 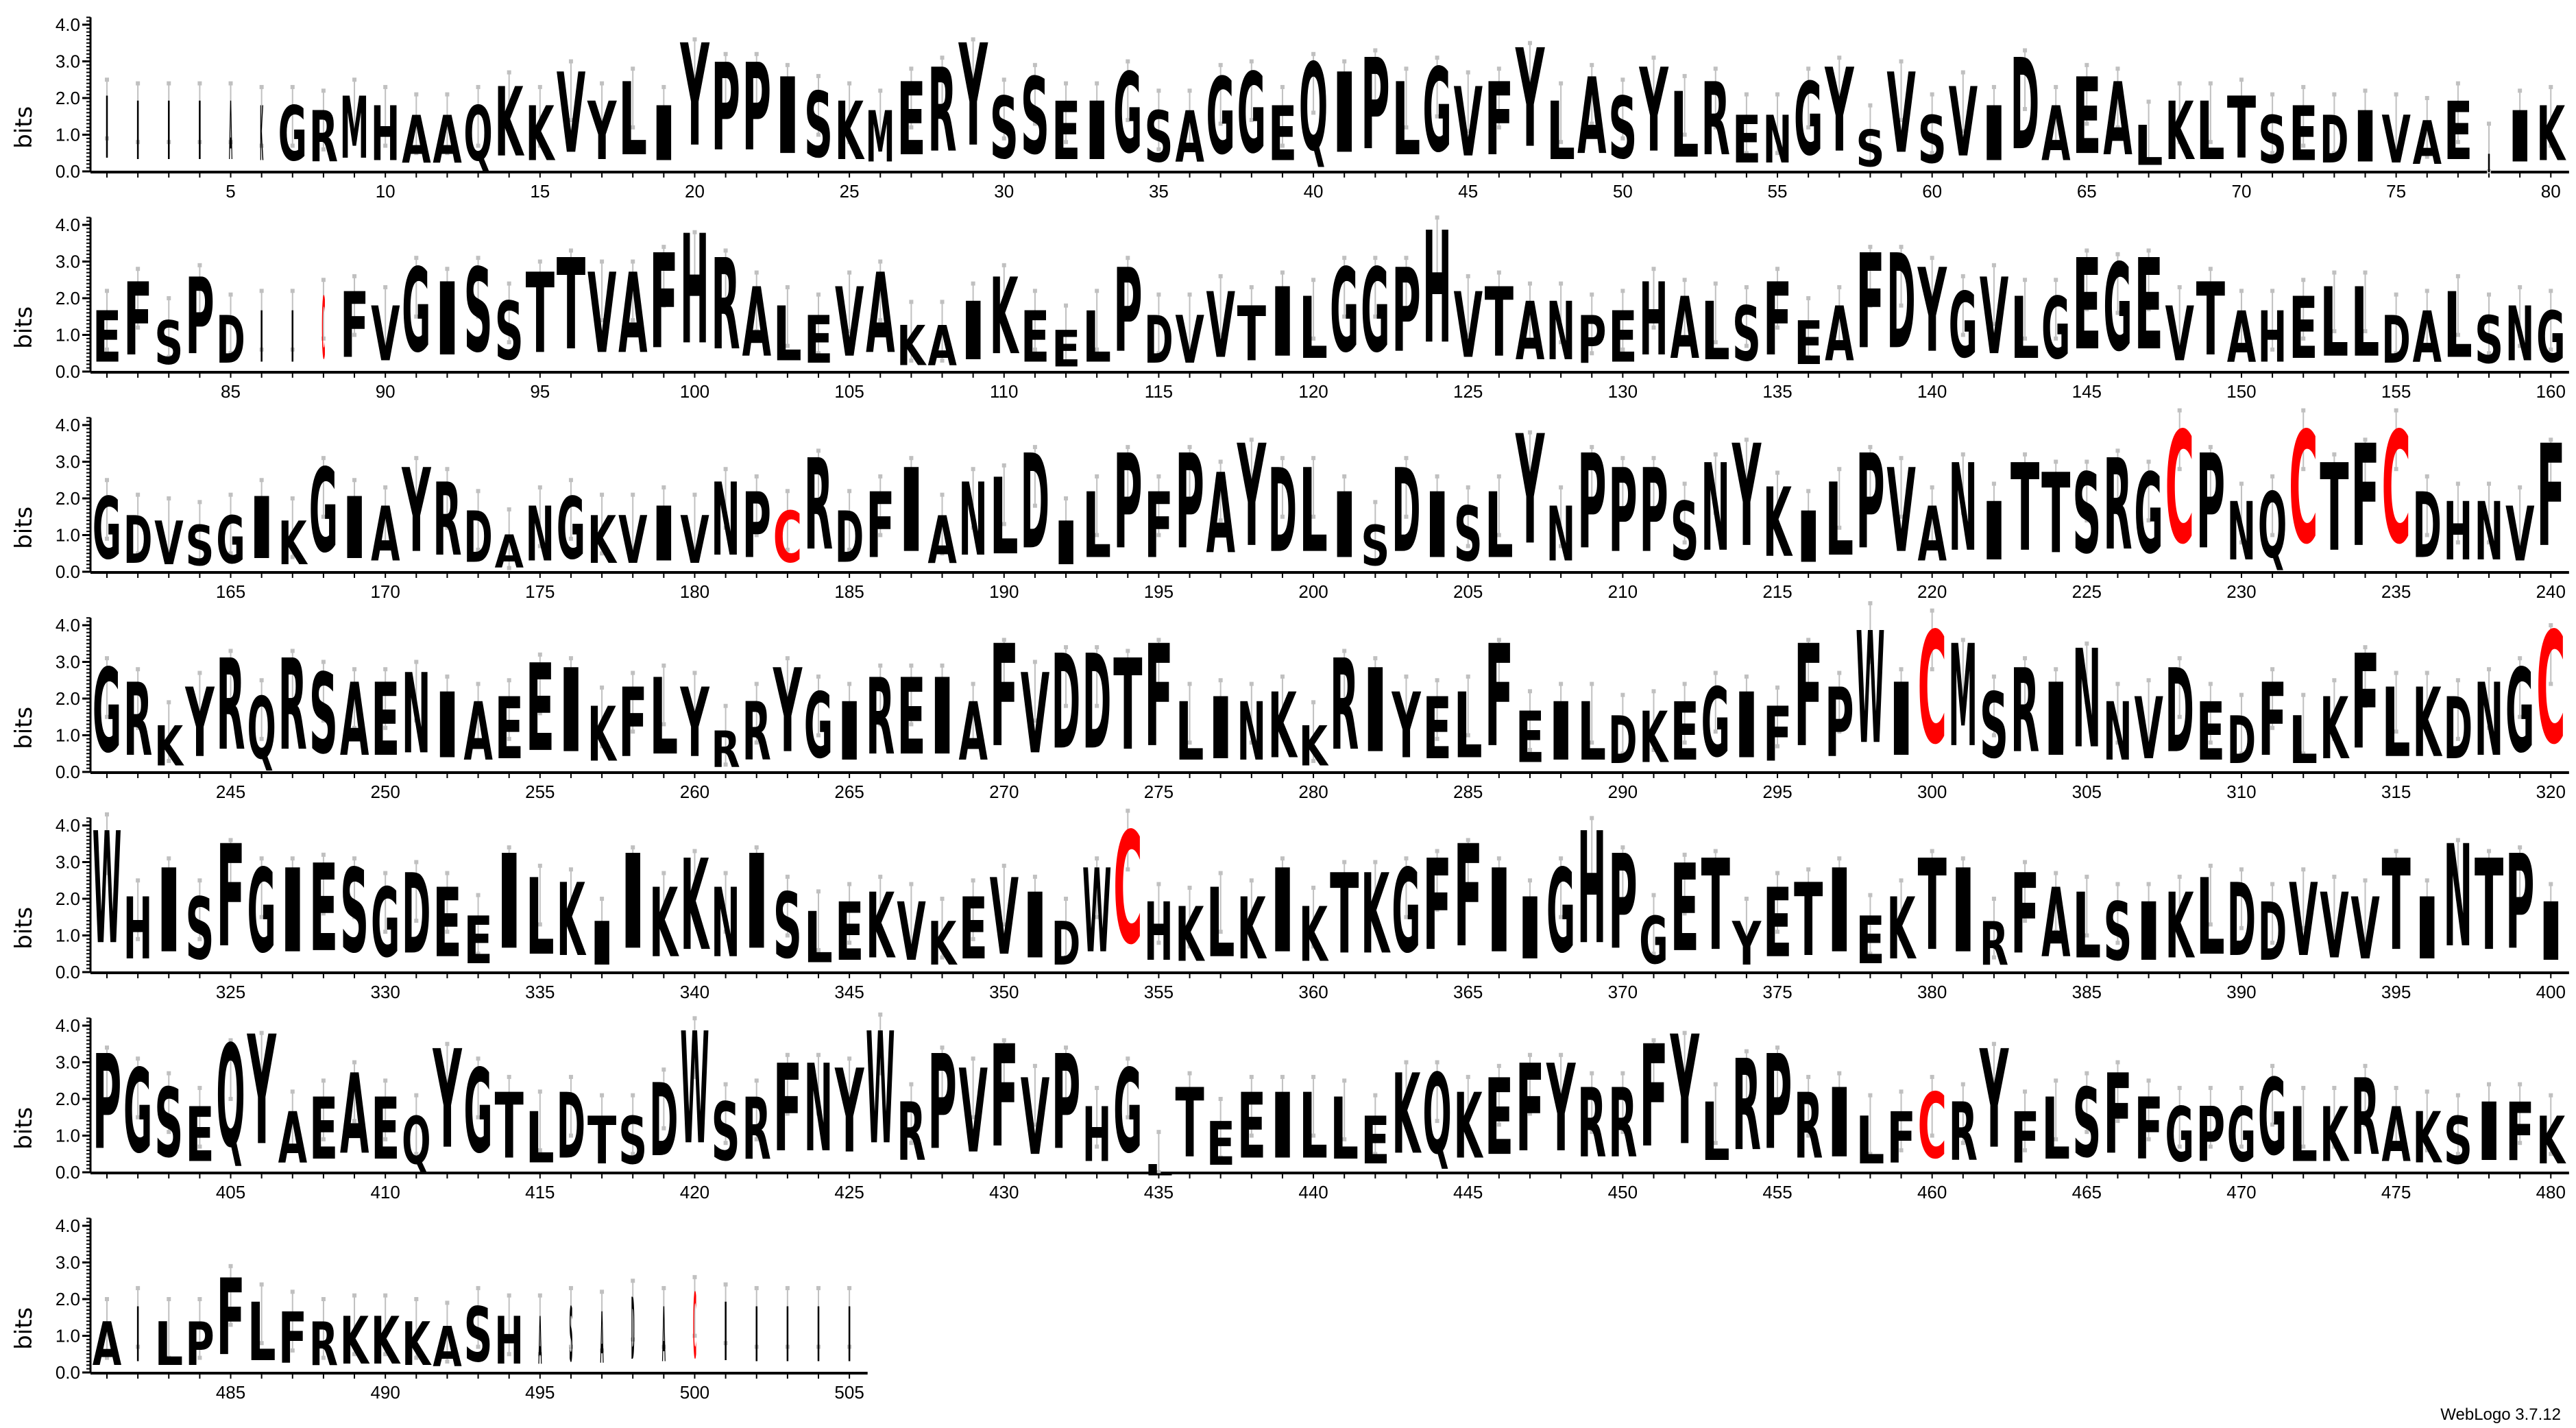 I want to click on y-tick-label: 1.0, so click(x=68, y=1136).